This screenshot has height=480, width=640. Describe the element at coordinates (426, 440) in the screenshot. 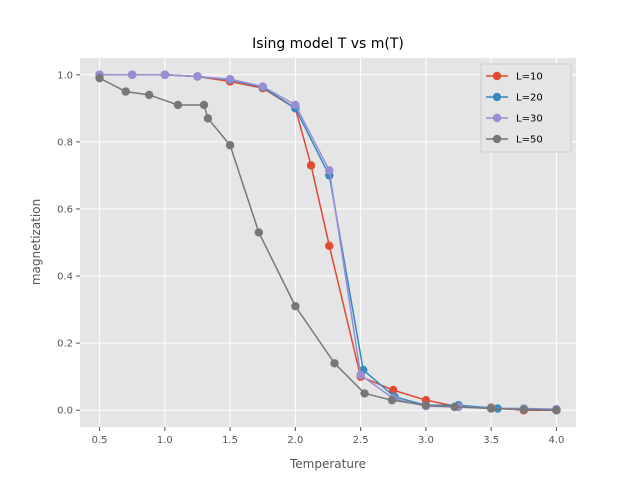

I see `x-tick-label: 3.0` at that location.